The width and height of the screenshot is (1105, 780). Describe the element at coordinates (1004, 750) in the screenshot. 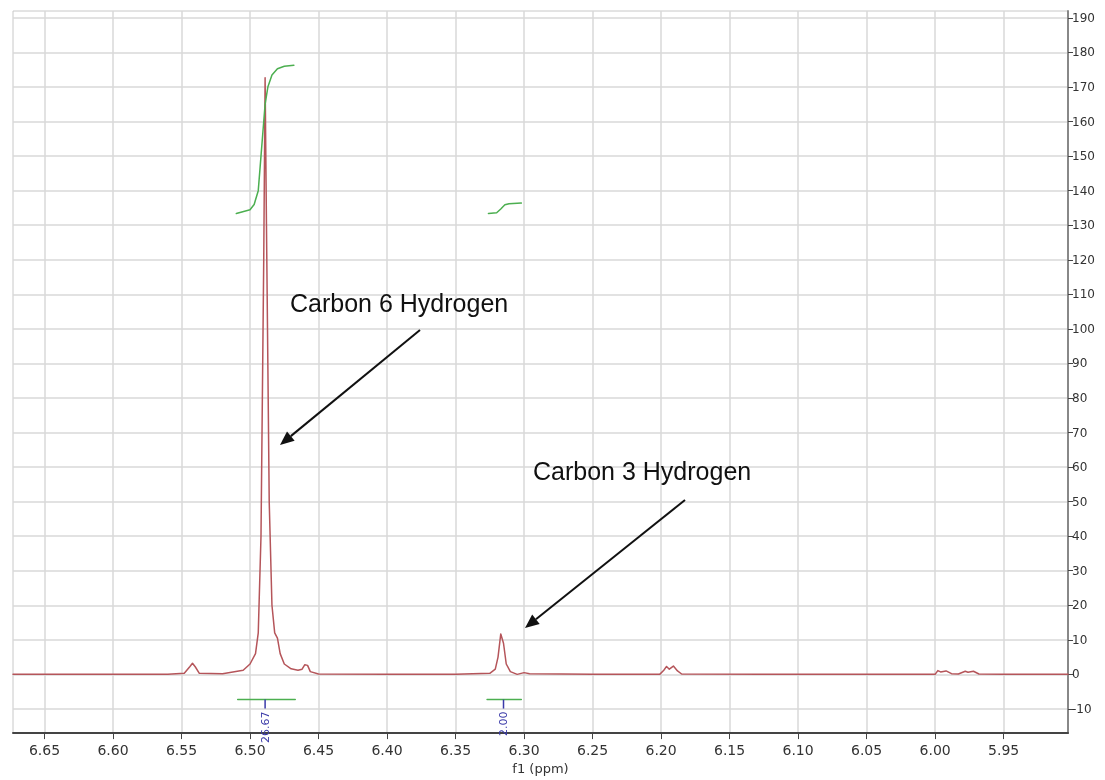

I see `x-tick-label: 5.95` at that location.